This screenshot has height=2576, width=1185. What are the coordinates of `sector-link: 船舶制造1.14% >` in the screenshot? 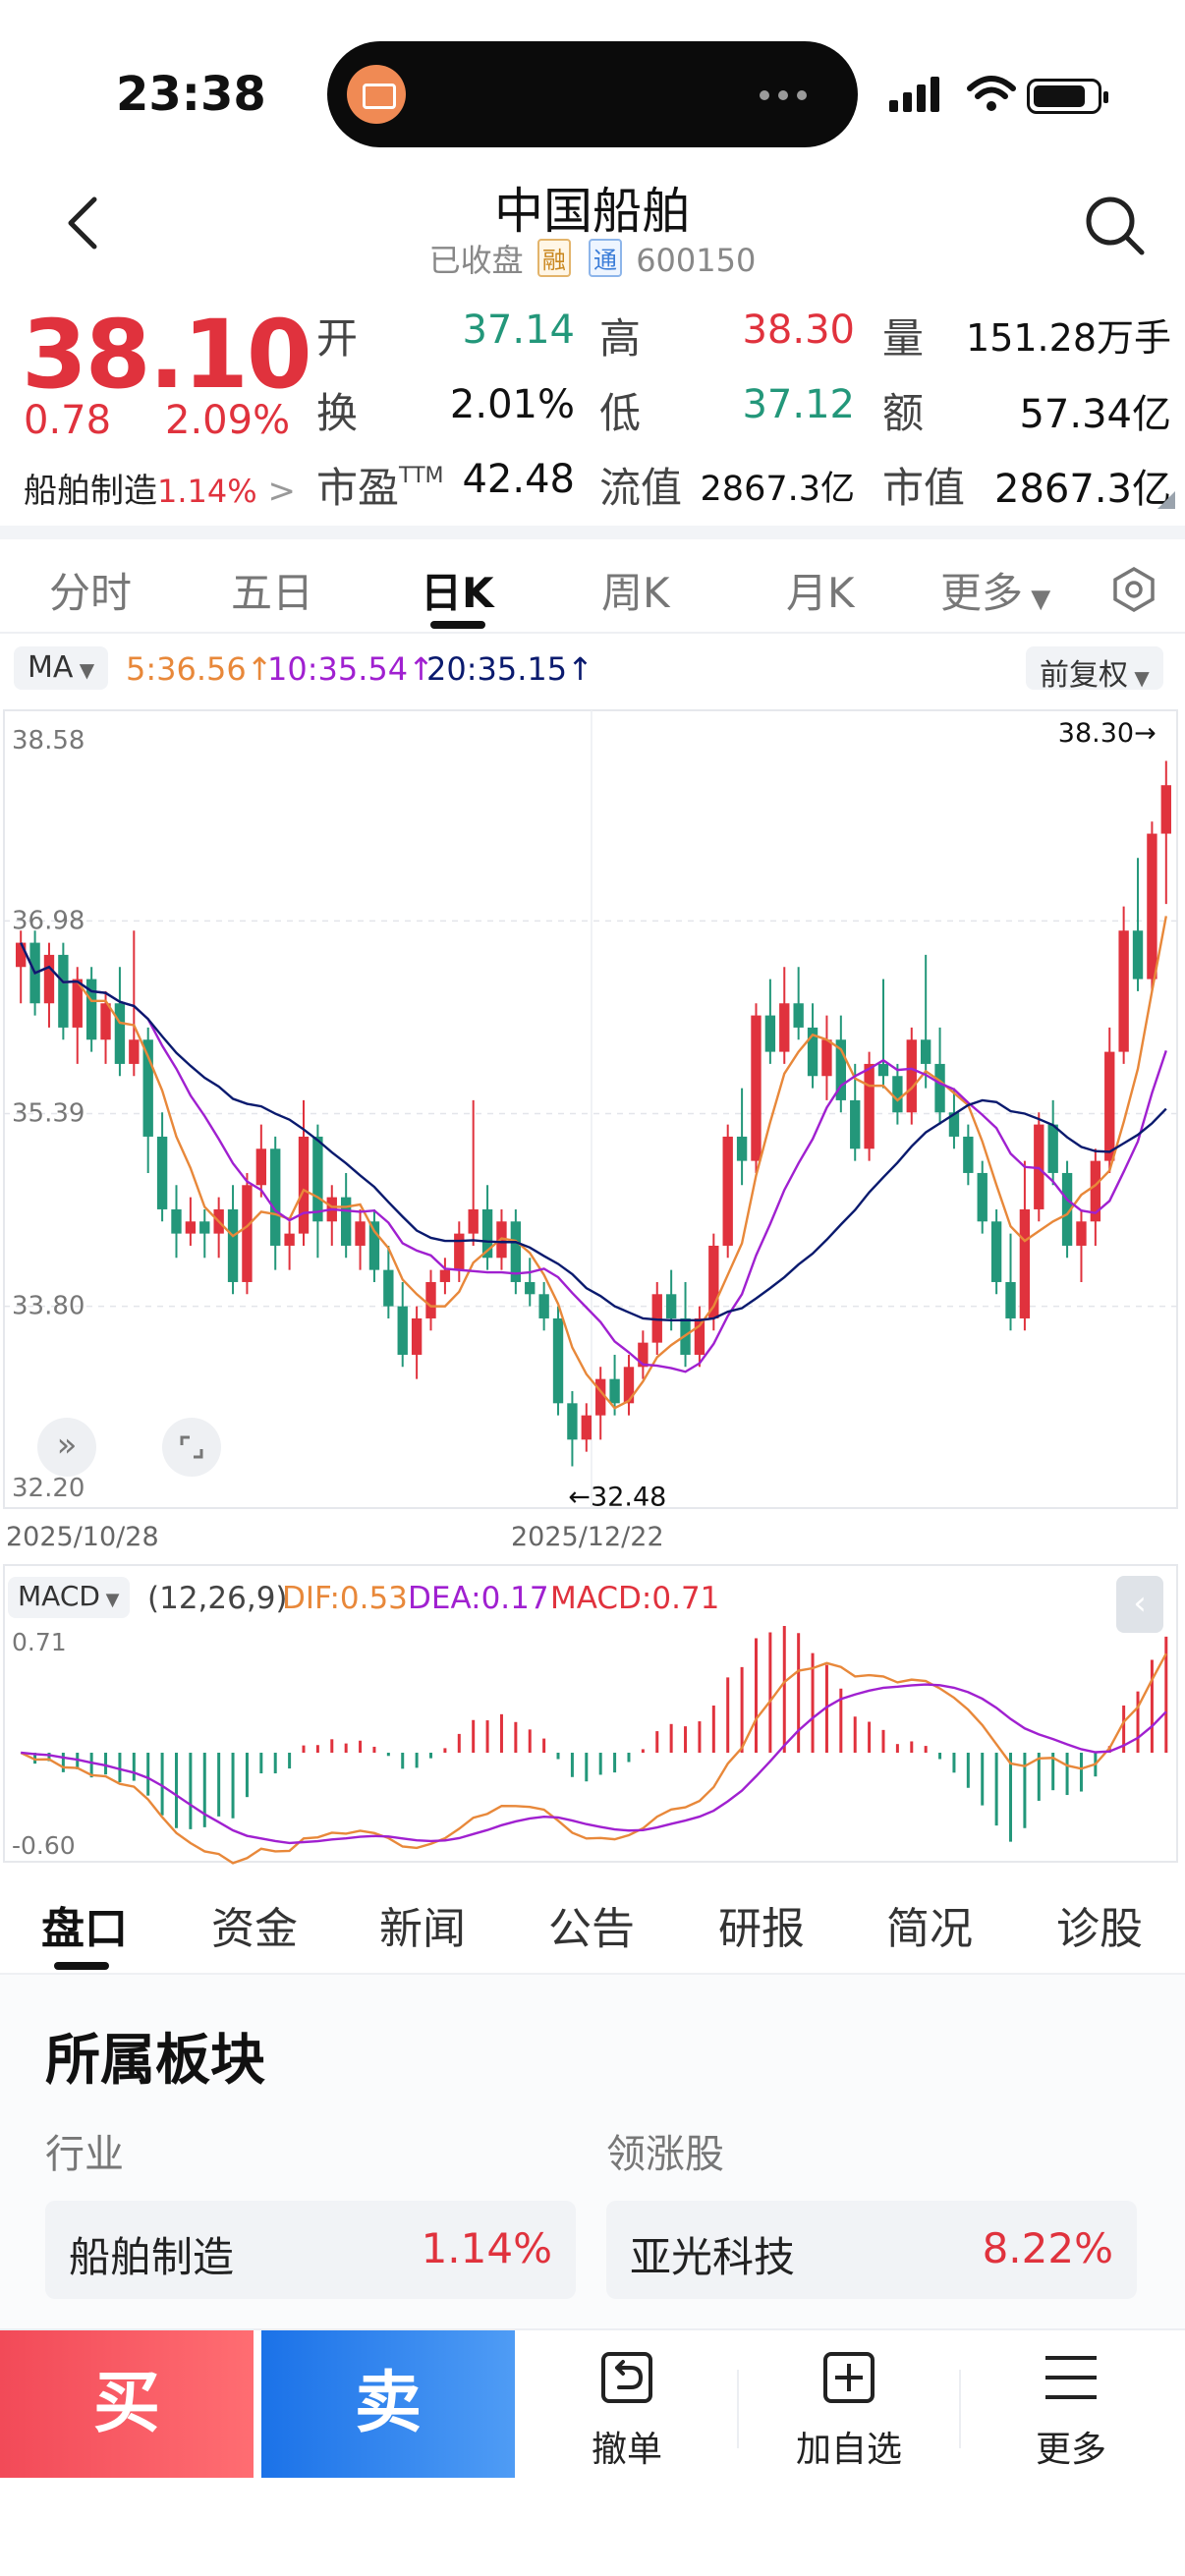 It's located at (160, 491).